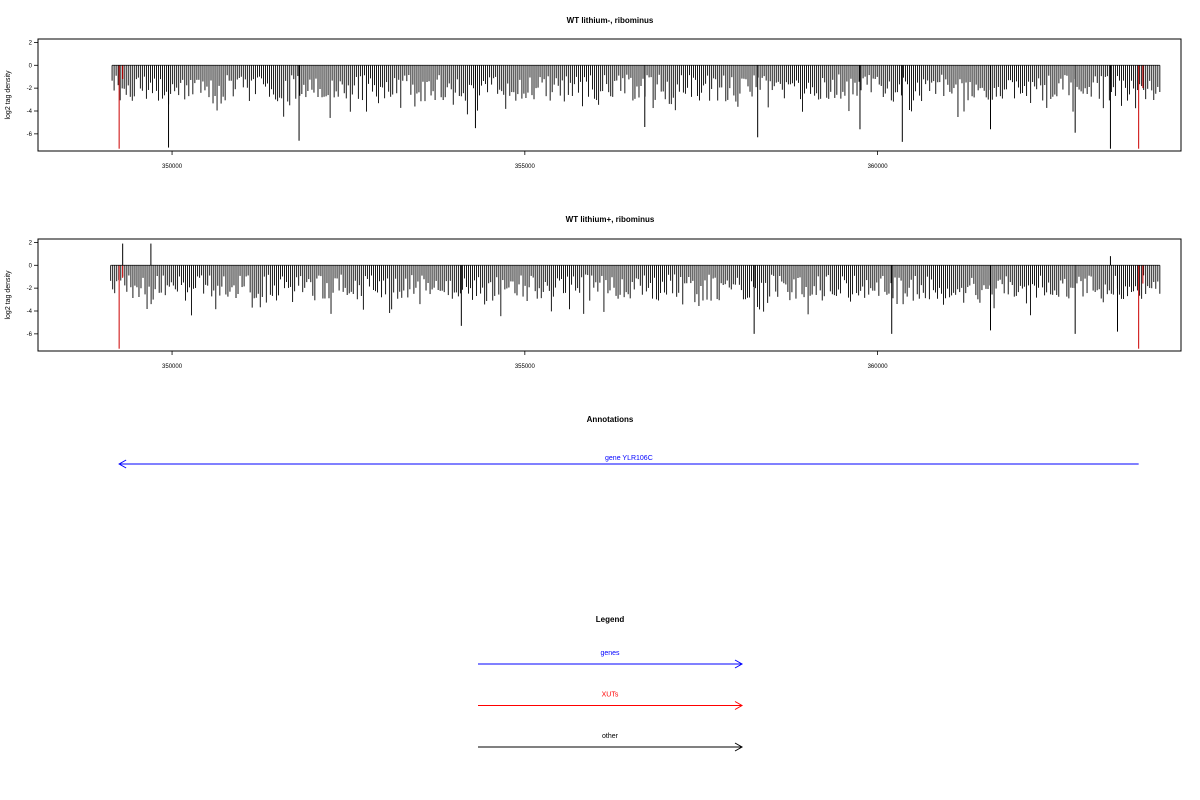 This screenshot has width=1200, height=800. I want to click on annotation-title: Annotations, so click(610, 419).